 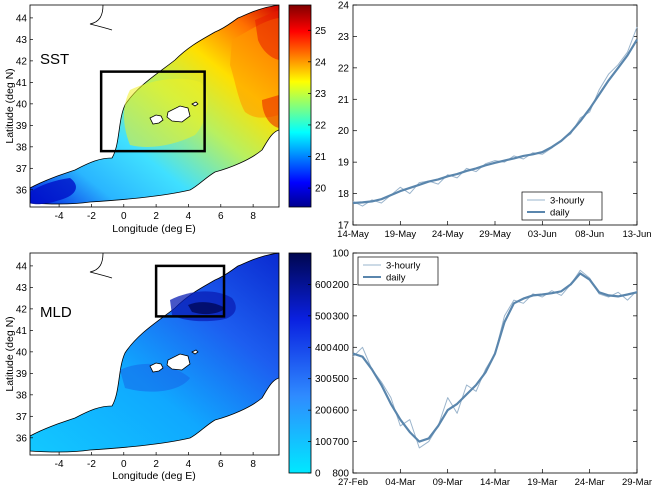 What do you see at coordinates (344, 226) in the screenshot?
I see `y-tick-label: 17` at bounding box center [344, 226].